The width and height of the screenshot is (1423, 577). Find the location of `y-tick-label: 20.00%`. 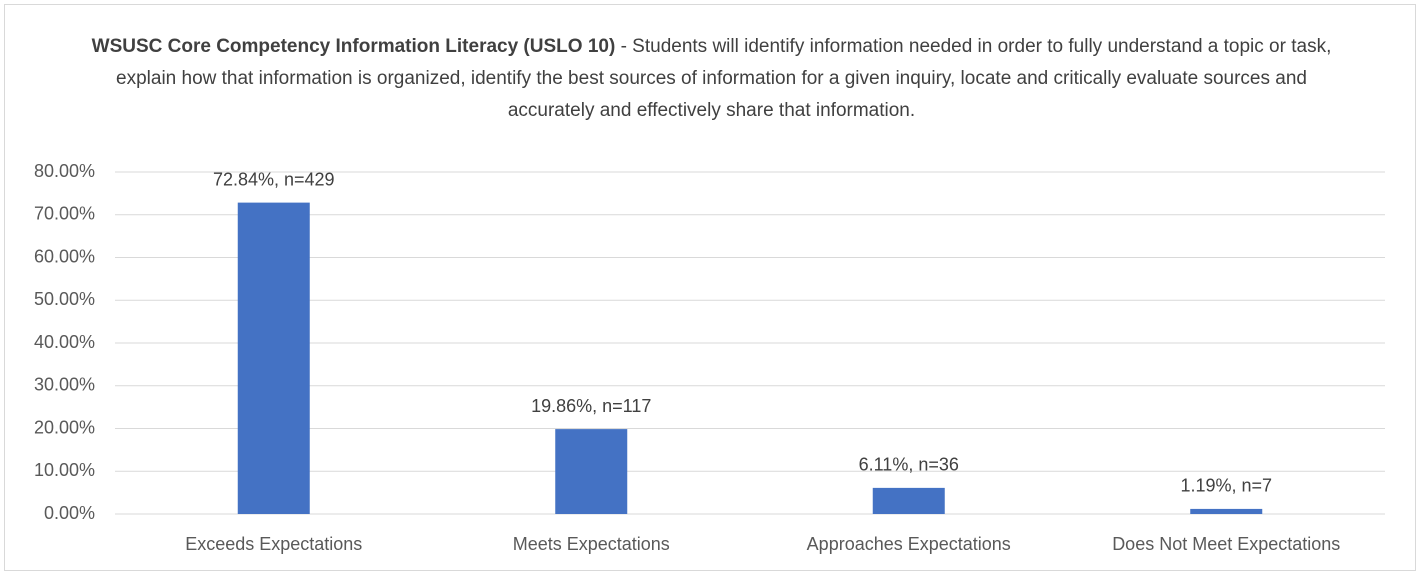

y-tick-label: 20.00% is located at coordinates (64, 427).